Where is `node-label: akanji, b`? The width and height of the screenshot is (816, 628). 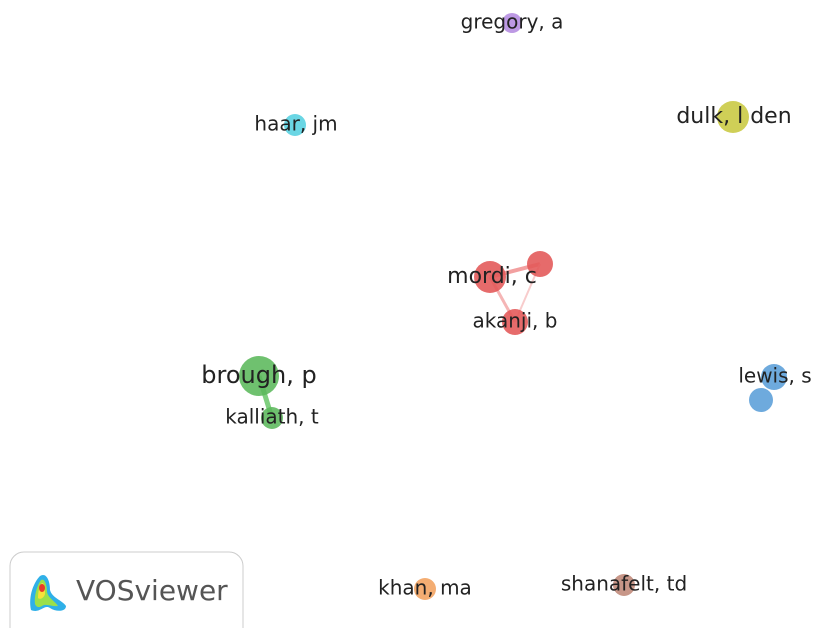 node-label: akanji, b is located at coordinates (515, 321).